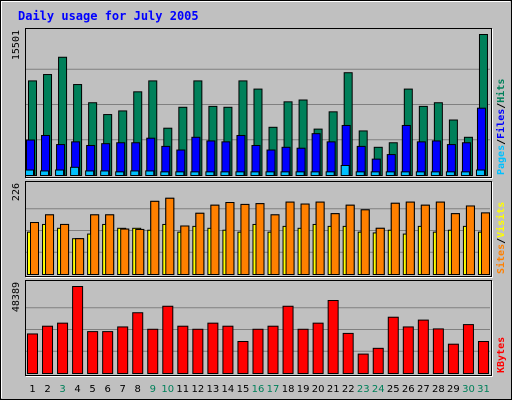 The width and height of the screenshot is (512, 400). Describe the element at coordinates (501, 355) in the screenshot. I see `kbytes-panel-legend: KBytes` at that location.